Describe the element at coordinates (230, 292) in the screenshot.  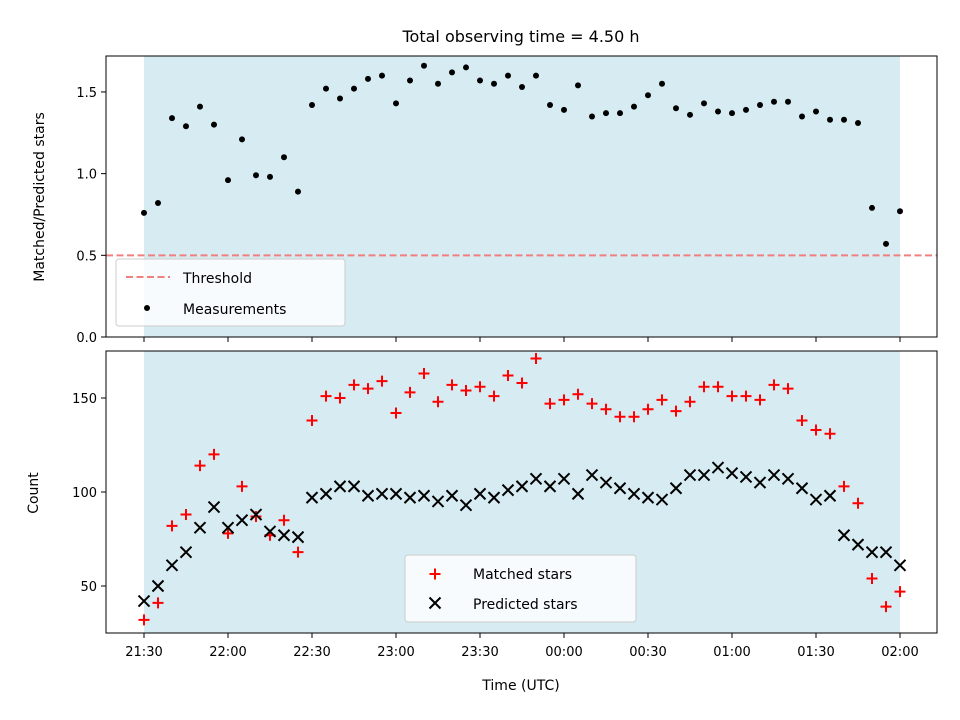
I see `legend: Threshold Measurements` at that location.